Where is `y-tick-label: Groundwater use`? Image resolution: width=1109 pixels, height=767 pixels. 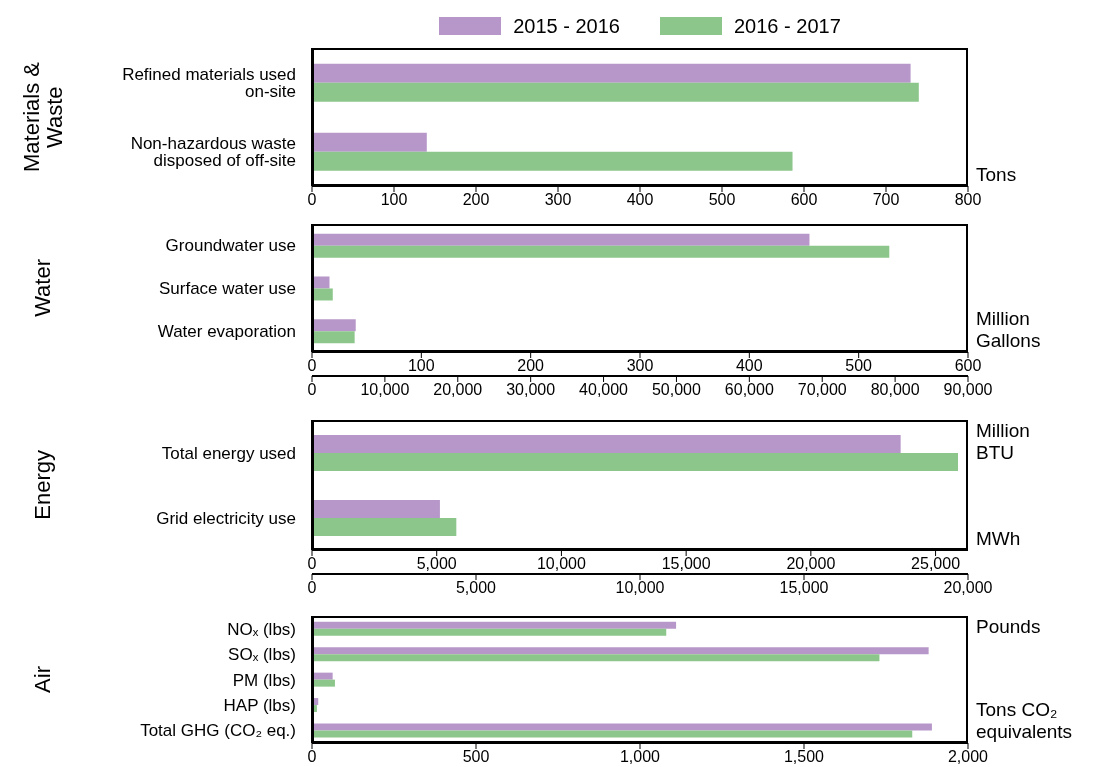 y-tick-label: Groundwater use is located at coordinates (230, 246).